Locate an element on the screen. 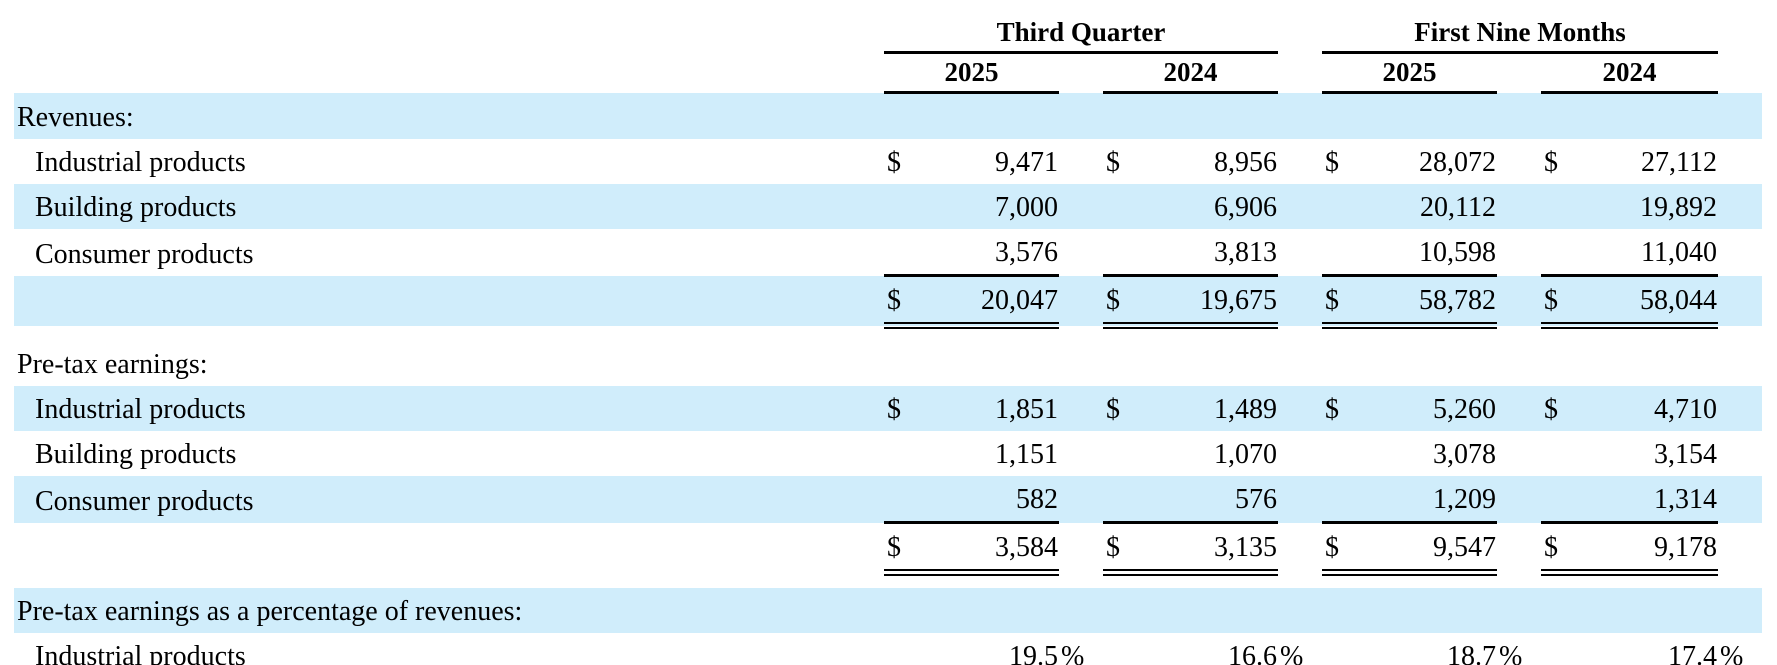  header-spacer is located at coordinates (449, 73).